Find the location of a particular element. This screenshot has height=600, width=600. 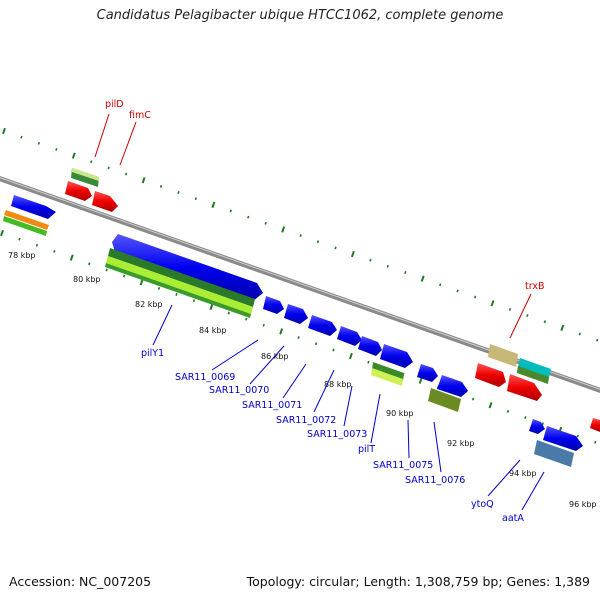

gene-label-SAR11_0073: SAR11_0073 is located at coordinates (337, 434).